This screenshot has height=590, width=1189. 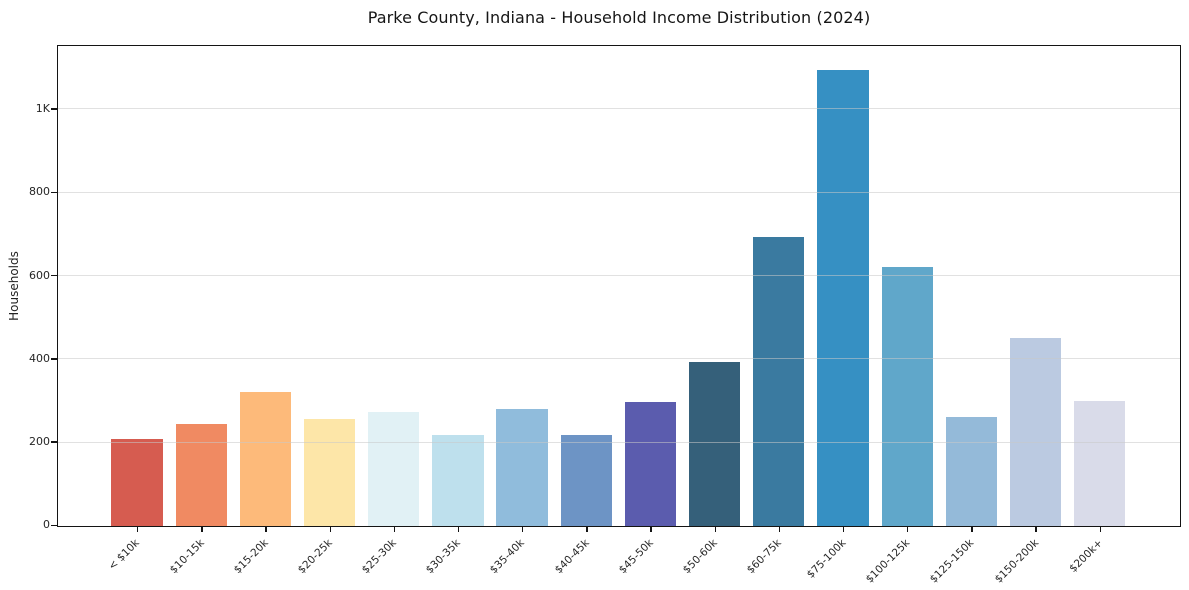 What do you see at coordinates (39, 275) in the screenshot?
I see `y-tick-label: 600` at bounding box center [39, 275].